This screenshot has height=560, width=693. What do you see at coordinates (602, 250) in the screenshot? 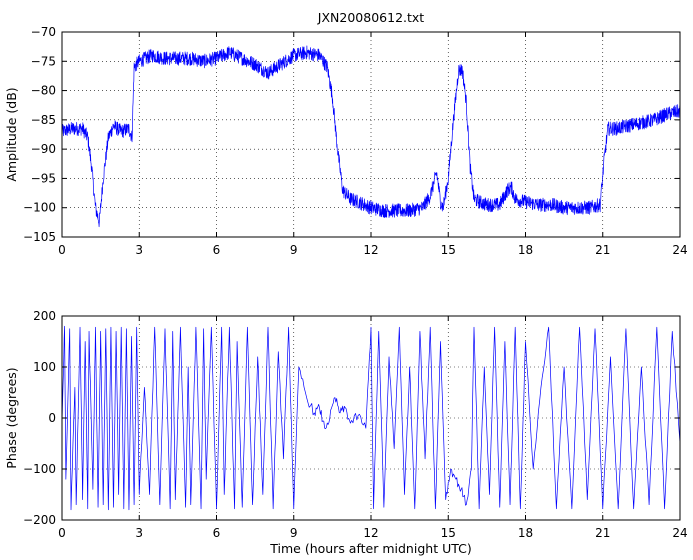
I see `amplitude-x-tick-label: 21` at bounding box center [602, 250].